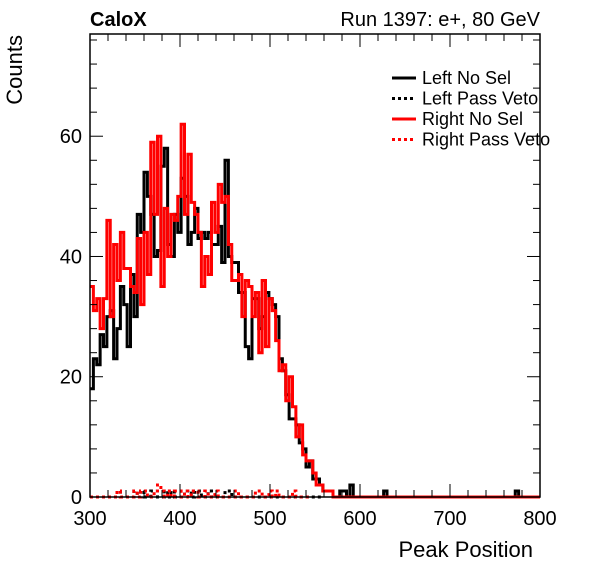 This screenshot has width=596, height=572. I want to click on legend-entry: Right No Sel, so click(472, 119).